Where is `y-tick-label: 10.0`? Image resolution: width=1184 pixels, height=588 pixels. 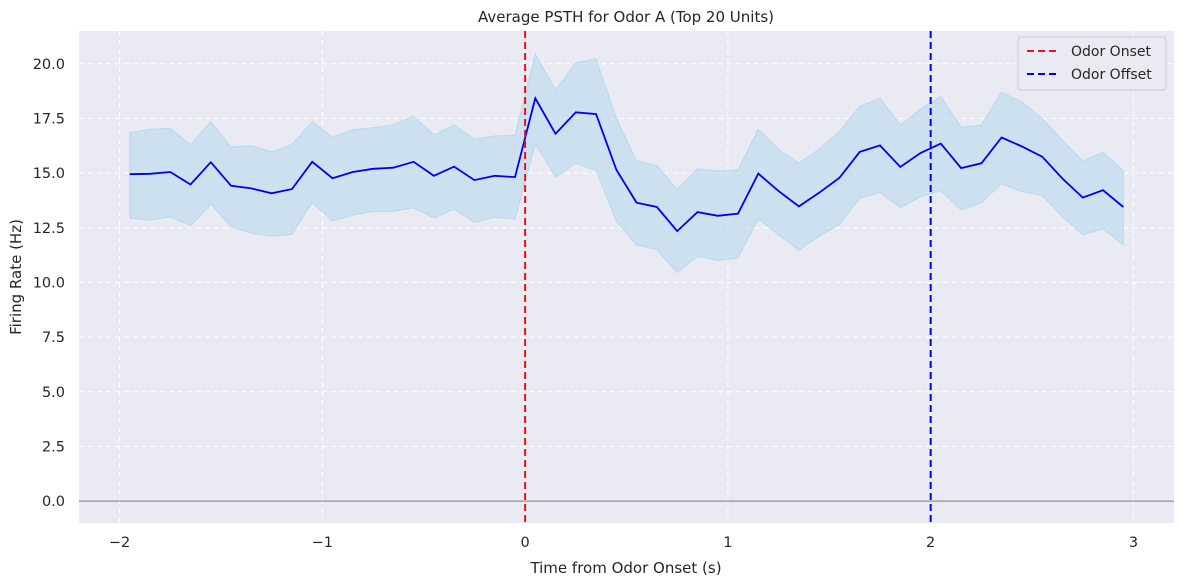 y-tick-label: 10.0 is located at coordinates (49, 283).